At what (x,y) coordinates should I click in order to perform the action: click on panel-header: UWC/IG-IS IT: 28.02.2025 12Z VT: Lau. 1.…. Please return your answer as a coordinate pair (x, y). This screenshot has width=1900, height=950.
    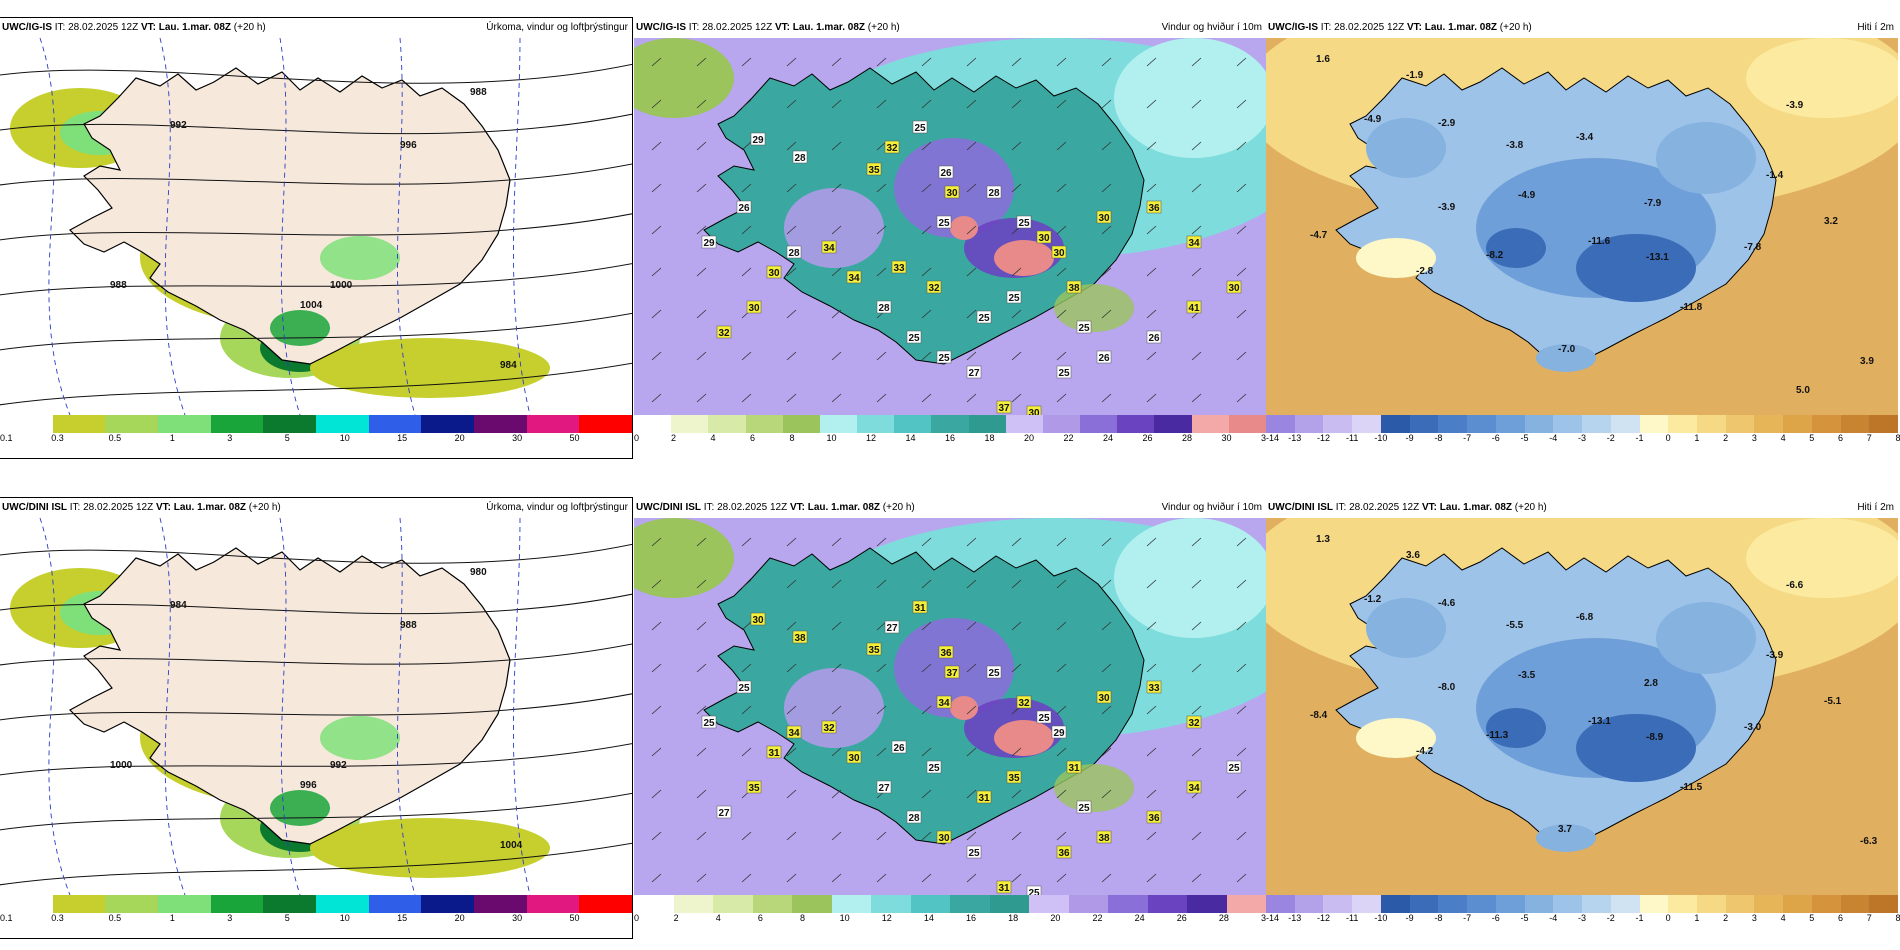
    Looking at the image, I should click on (316, 28).